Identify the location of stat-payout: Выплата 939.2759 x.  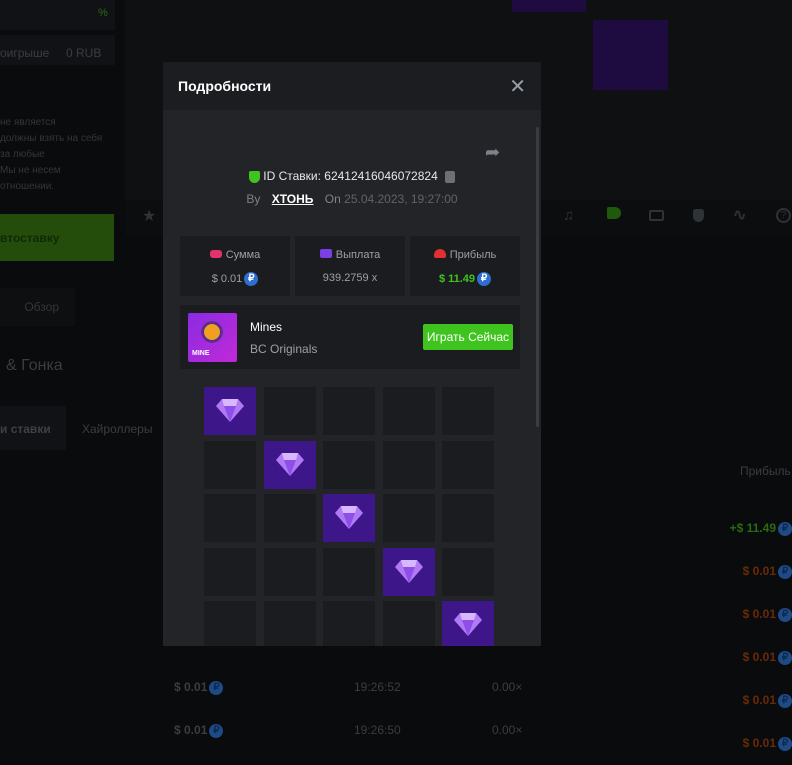
(350, 266).